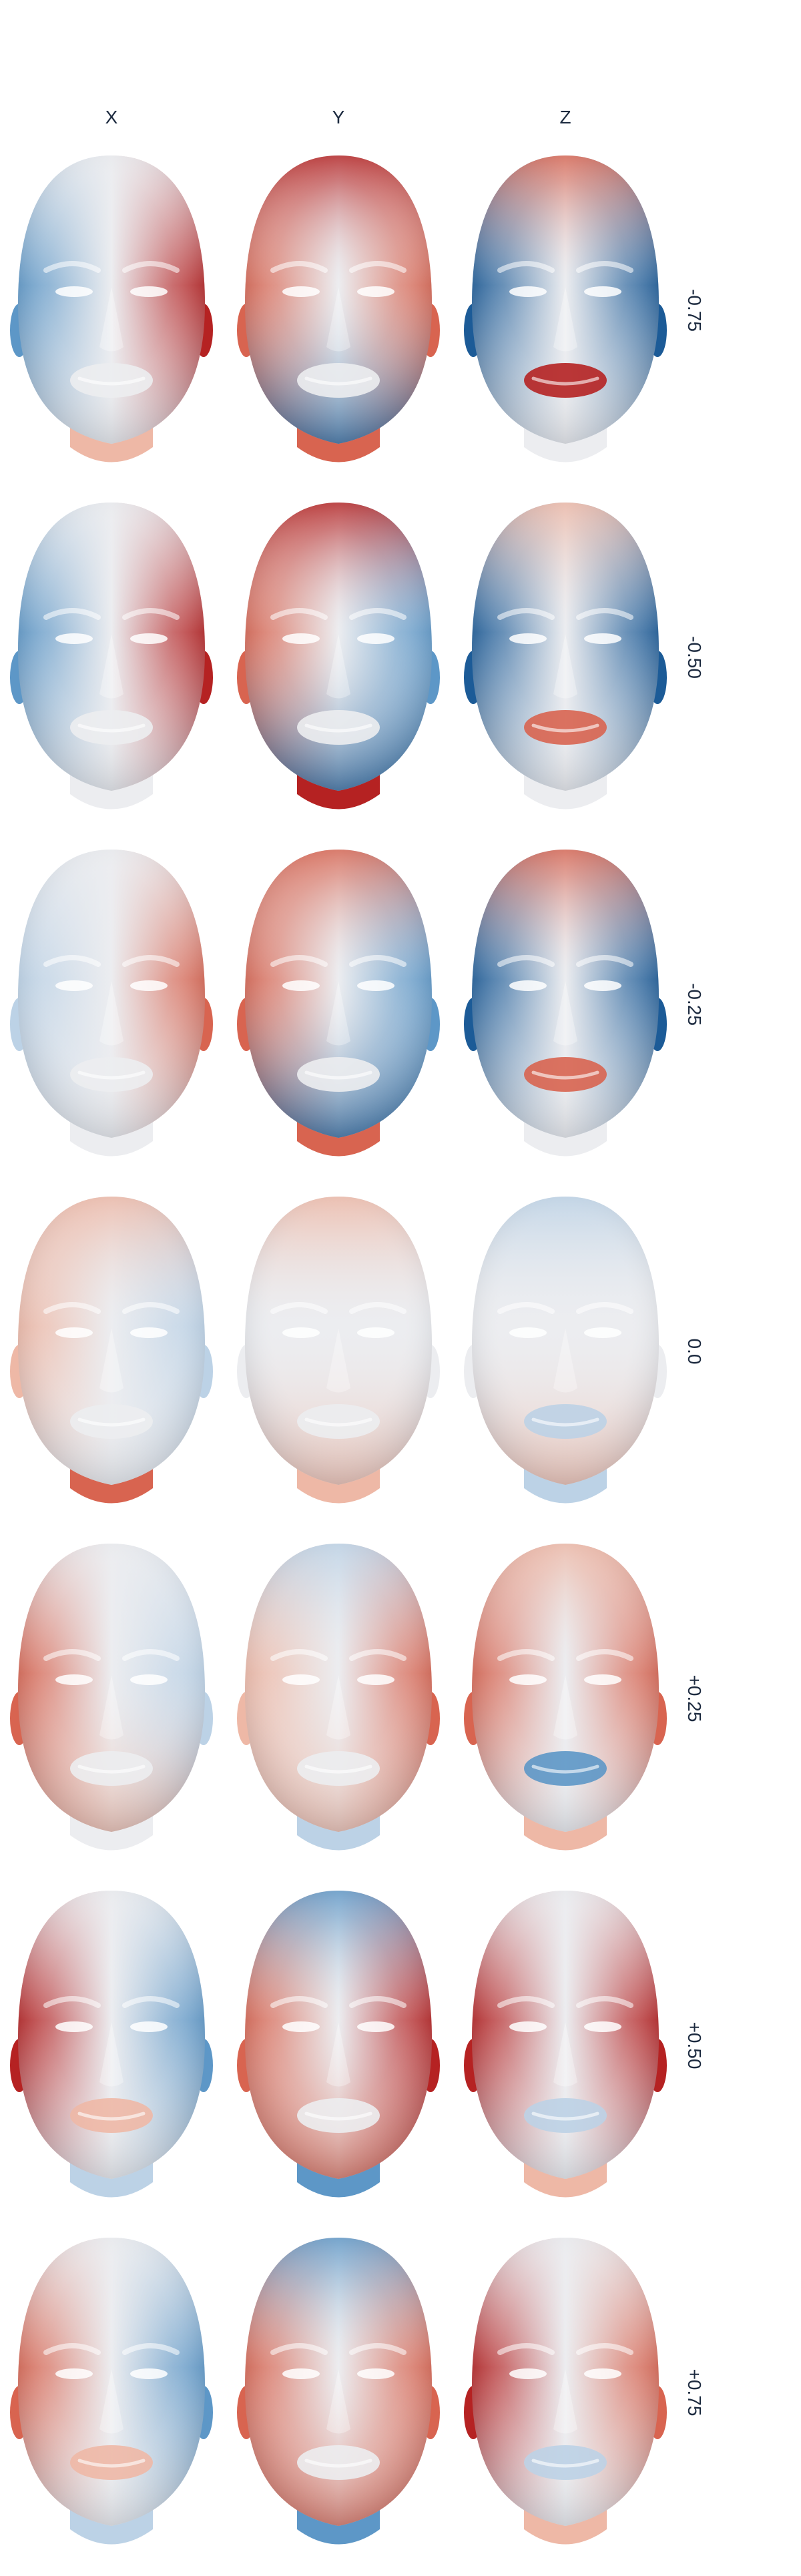  Describe the element at coordinates (694, 2045) in the screenshot. I see `row-label-6: +0.50` at that location.